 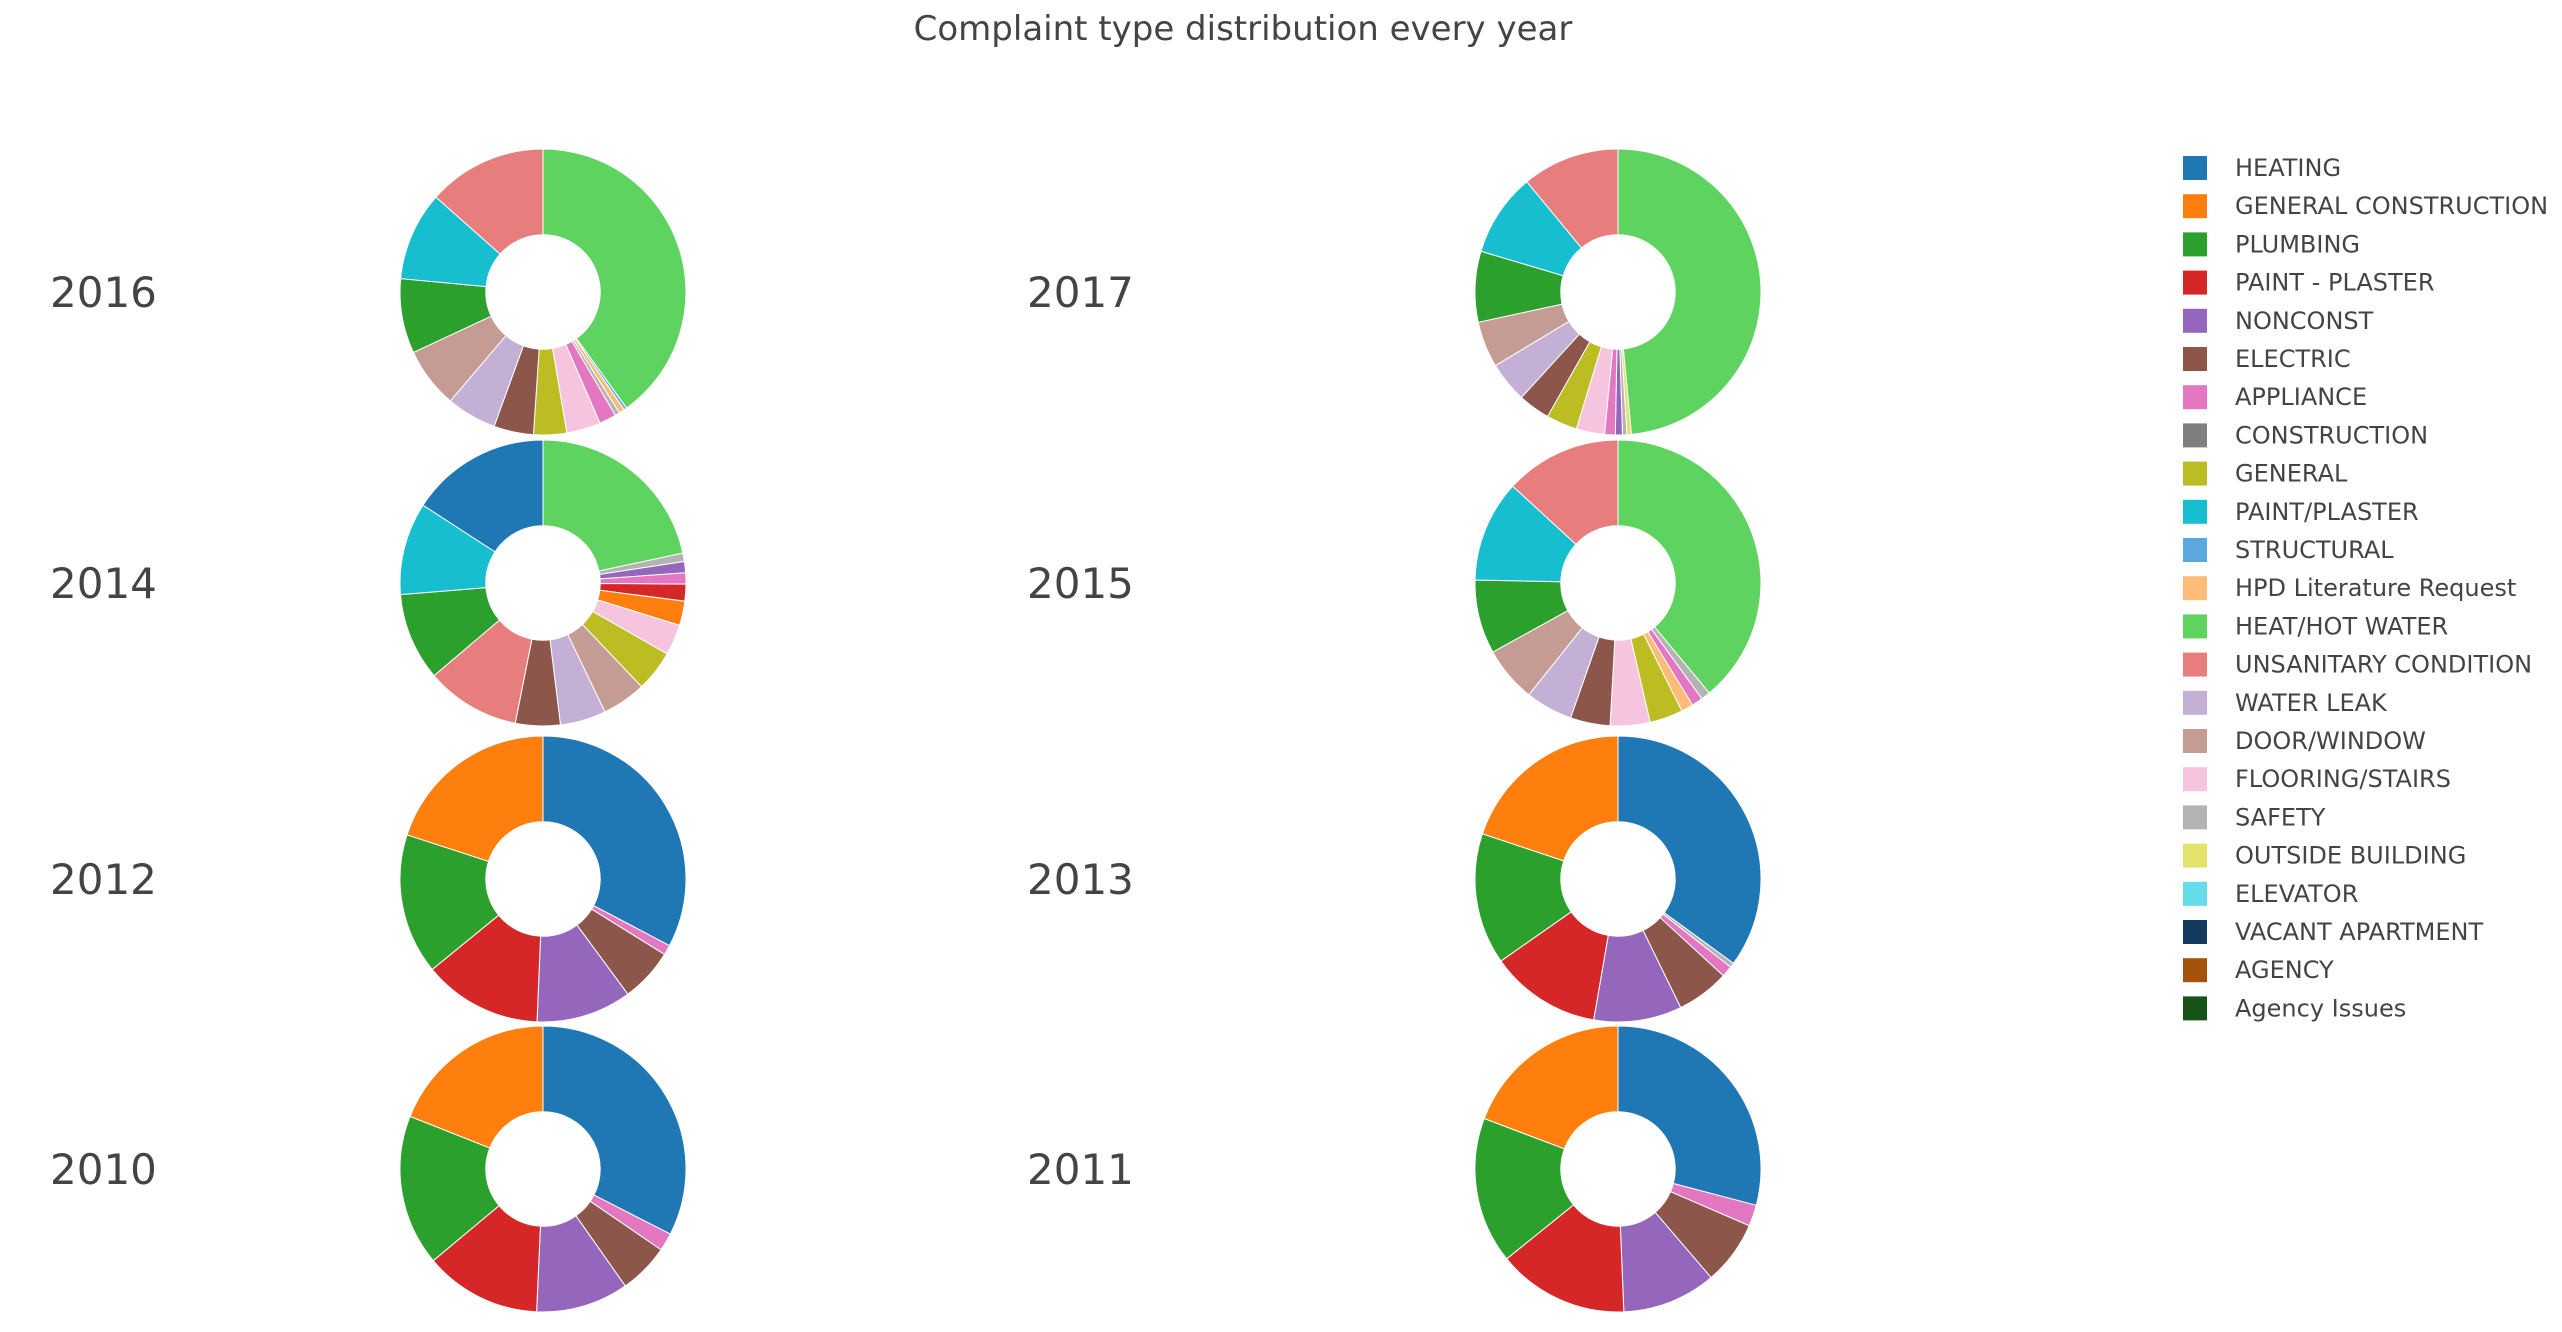 I want to click on legend-item-hpd-literature-request: HPD Literature Request, so click(x=2349, y=588).